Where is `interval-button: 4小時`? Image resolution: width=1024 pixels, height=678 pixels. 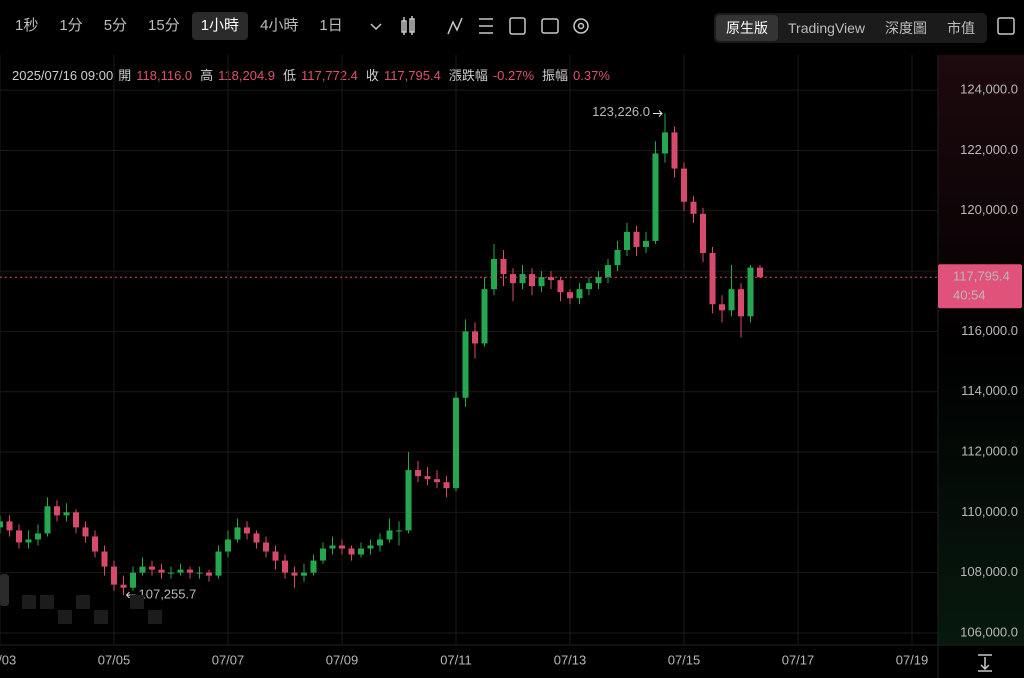
interval-button: 4小時 is located at coordinates (279, 25).